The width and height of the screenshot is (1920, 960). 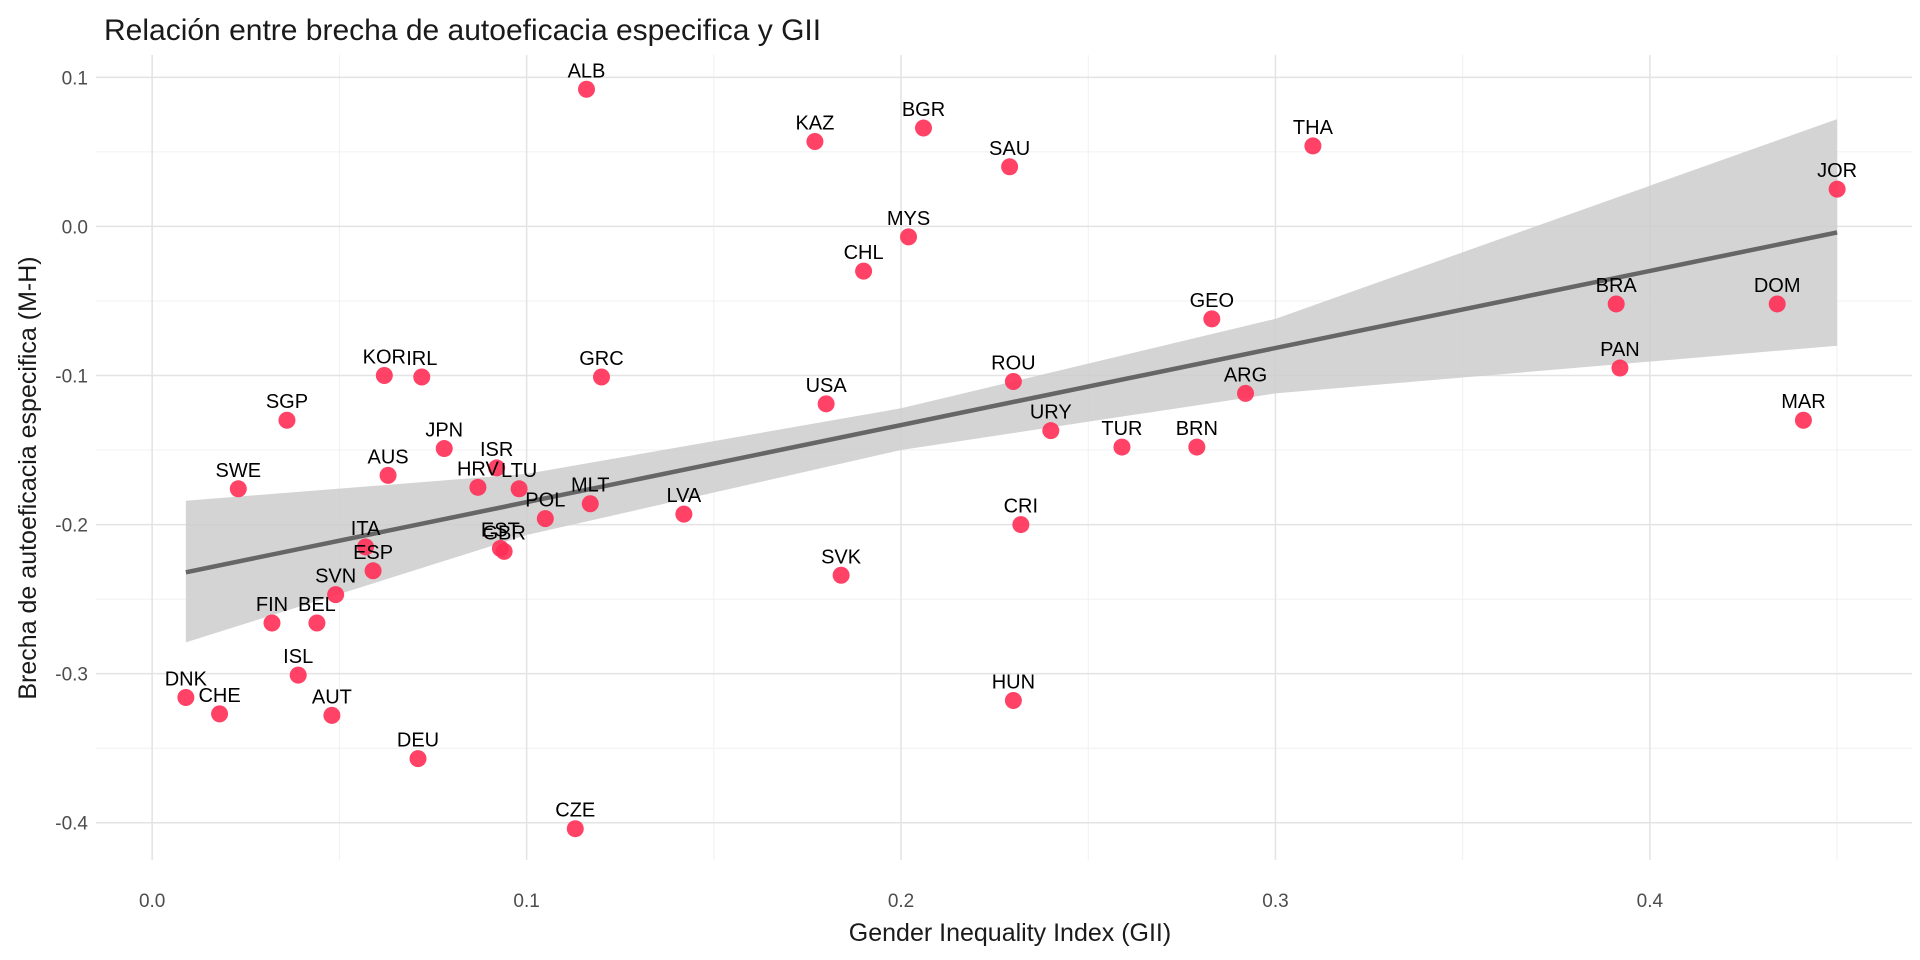 What do you see at coordinates (1616, 304) in the screenshot?
I see `data-point-bra` at bounding box center [1616, 304].